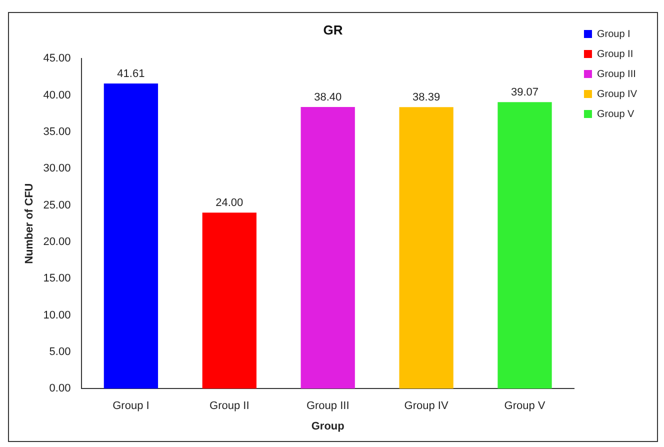  I want to click on y-tick-label: 20.00, so click(57, 242).